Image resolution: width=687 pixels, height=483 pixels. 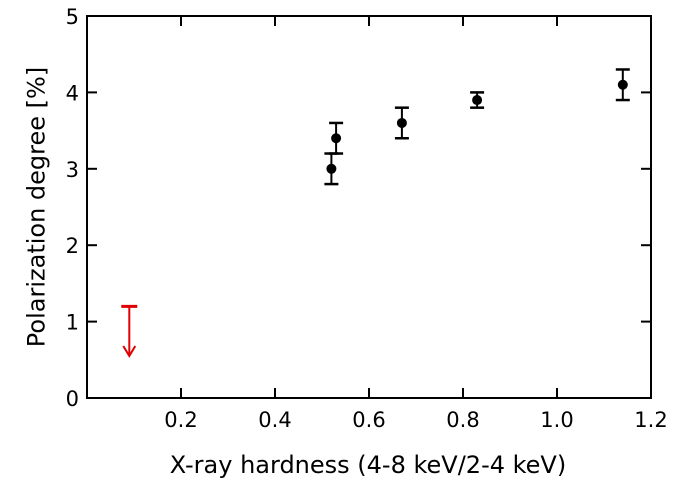 I want to click on y-tick-label: 2, so click(x=72, y=246).